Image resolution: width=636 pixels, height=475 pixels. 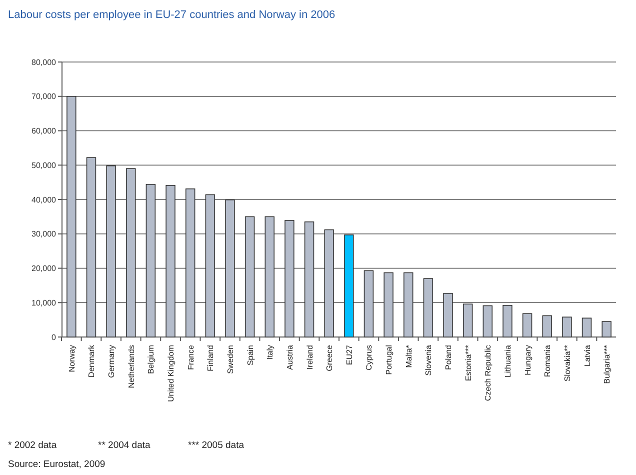 I want to click on x-tick-label: Denmark, so click(x=91, y=361).